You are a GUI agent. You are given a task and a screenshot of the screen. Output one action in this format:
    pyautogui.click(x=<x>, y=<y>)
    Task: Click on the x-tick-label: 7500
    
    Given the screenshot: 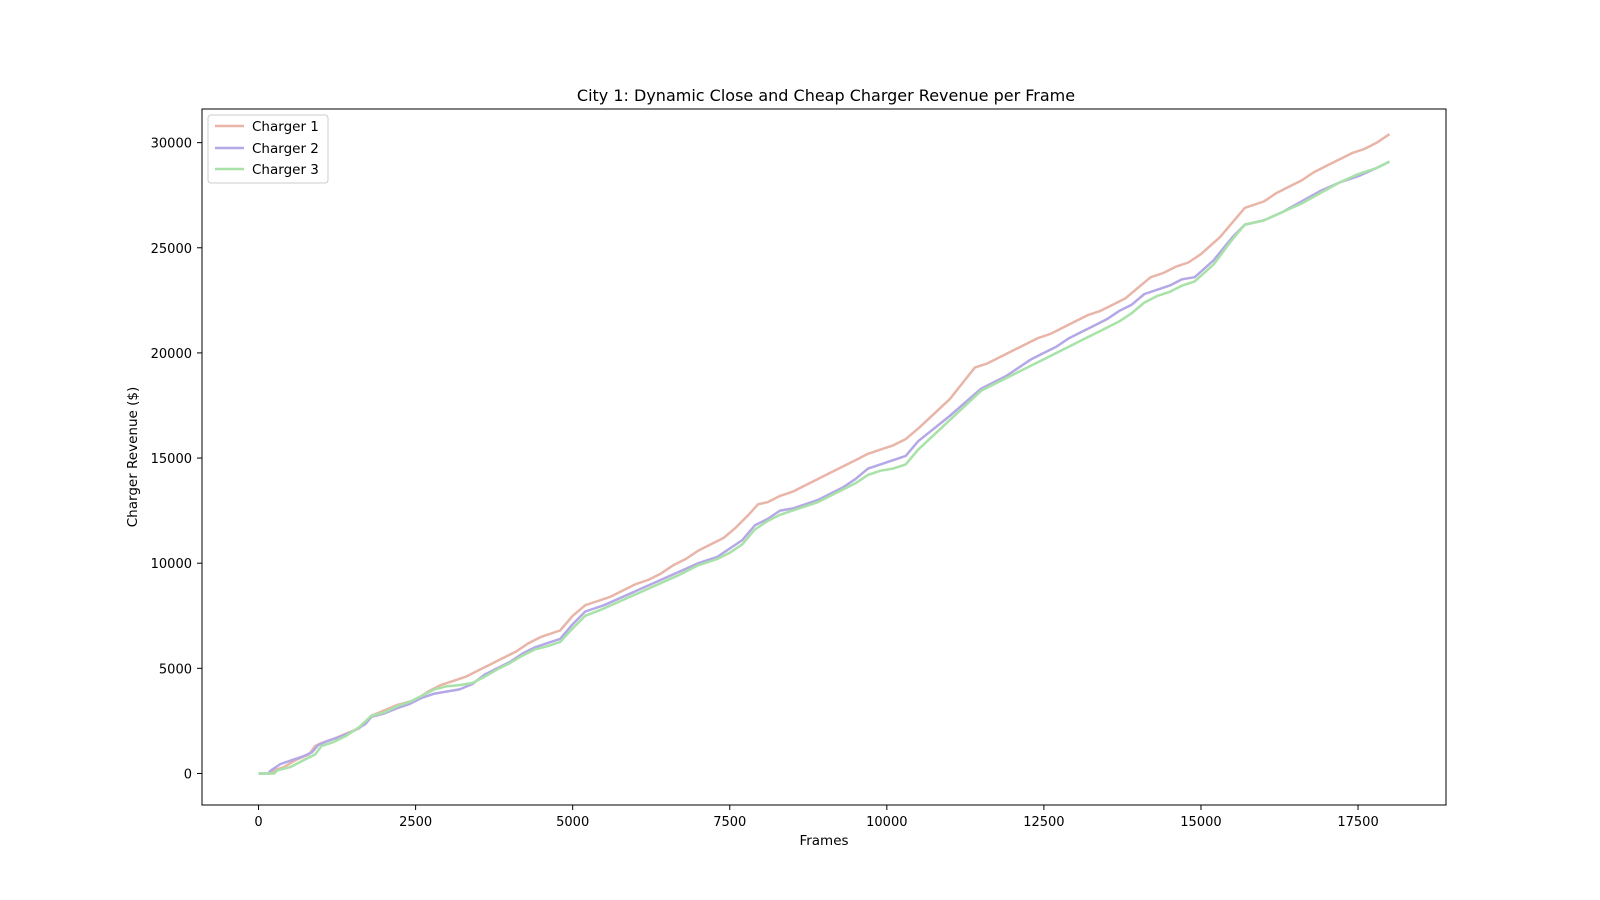 What is the action you would take?
    pyautogui.click(x=729, y=822)
    